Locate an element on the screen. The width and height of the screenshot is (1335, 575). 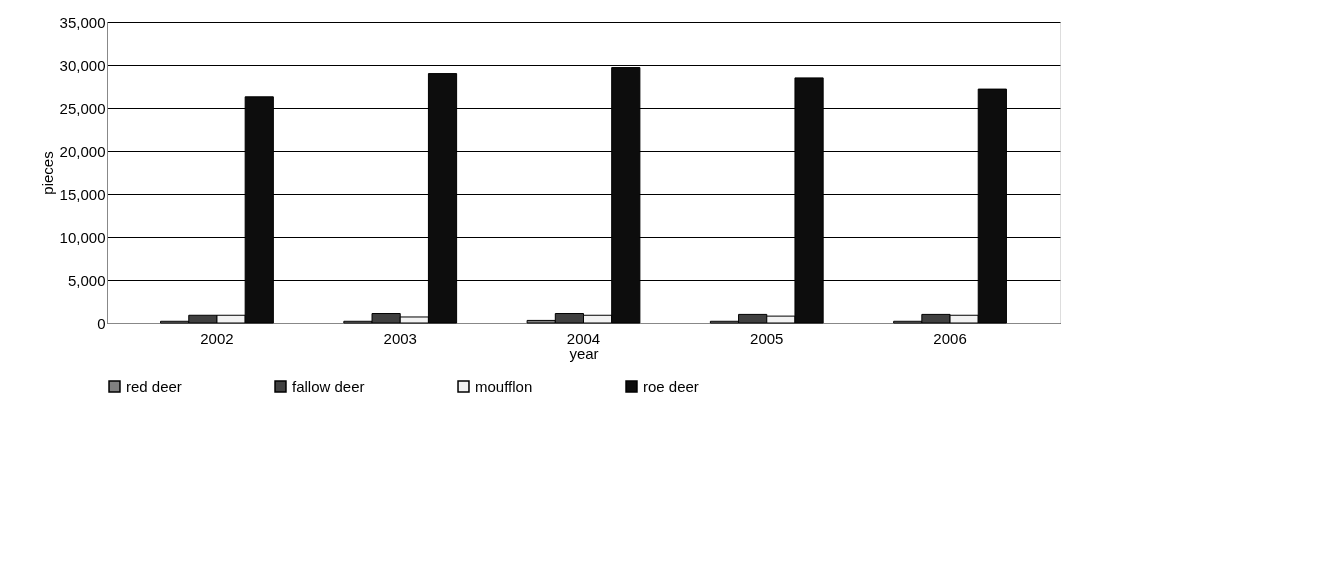
y-tick-label: 25,000 is located at coordinates (82, 108).